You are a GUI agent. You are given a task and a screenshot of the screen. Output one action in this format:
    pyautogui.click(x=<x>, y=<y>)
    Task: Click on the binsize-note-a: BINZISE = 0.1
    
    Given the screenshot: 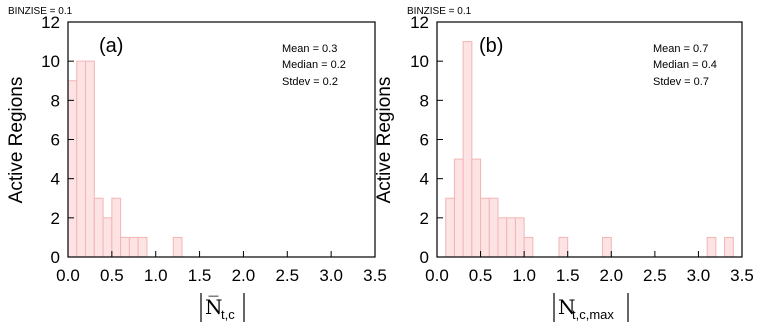 What is the action you would take?
    pyautogui.click(x=40, y=11)
    